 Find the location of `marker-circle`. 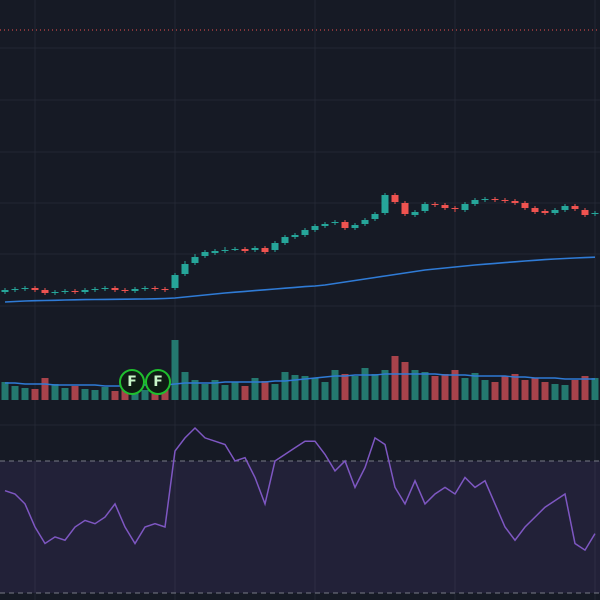

marker-circle is located at coordinates (158, 382).